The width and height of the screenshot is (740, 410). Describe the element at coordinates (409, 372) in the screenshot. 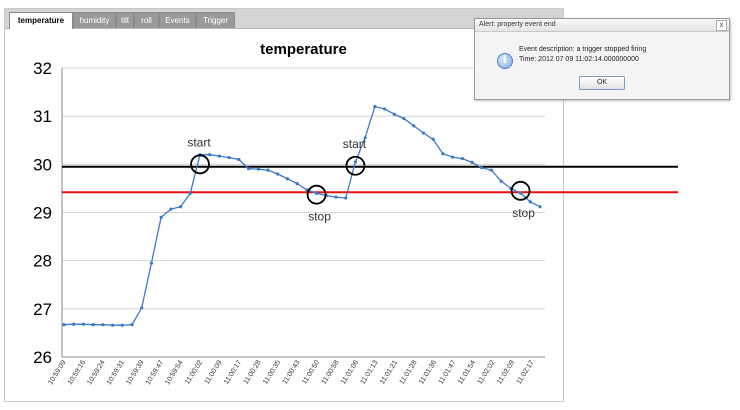

I see `x-tick-label-18: 11:01:28` at that location.